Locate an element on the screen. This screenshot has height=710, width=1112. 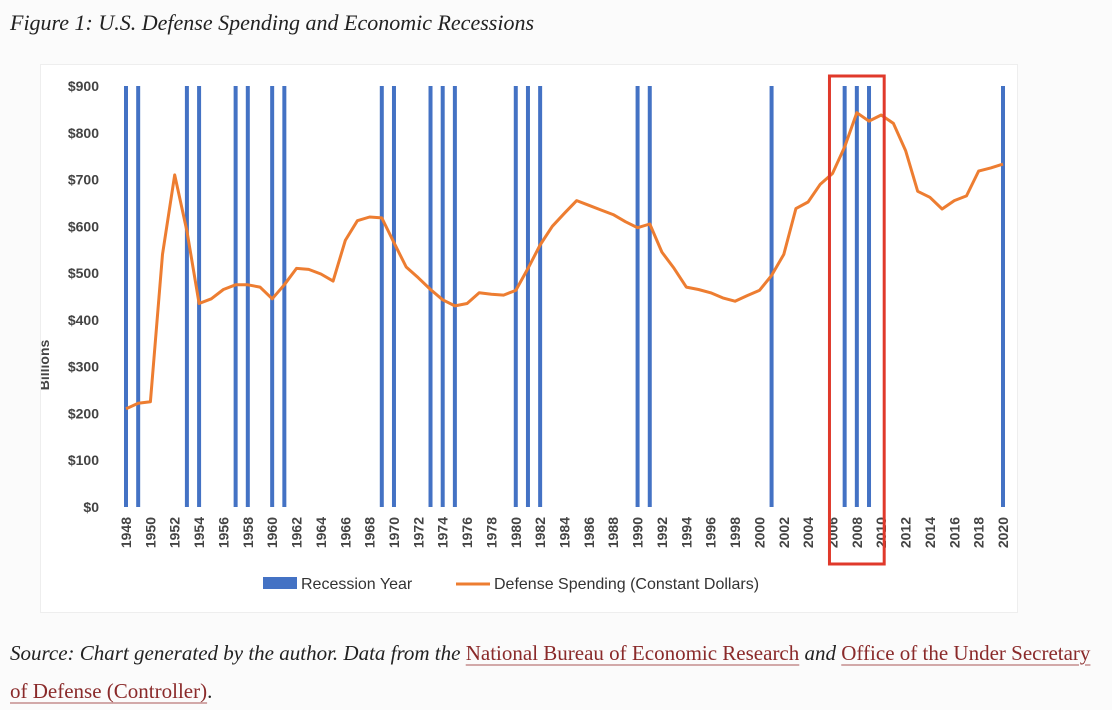
recession-bar-2020 is located at coordinates (1003, 296).